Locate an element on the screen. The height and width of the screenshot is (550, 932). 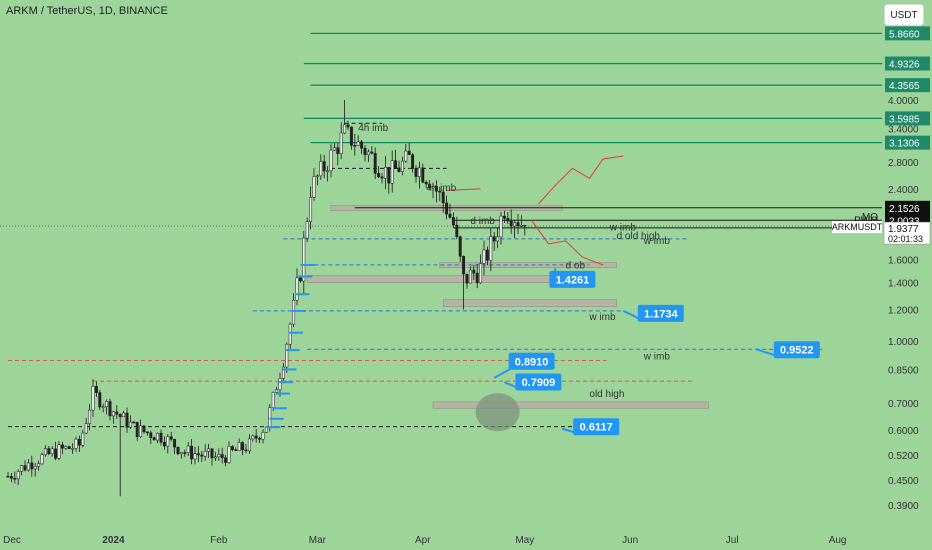
red-arrow-short is located at coordinates (463, 189).